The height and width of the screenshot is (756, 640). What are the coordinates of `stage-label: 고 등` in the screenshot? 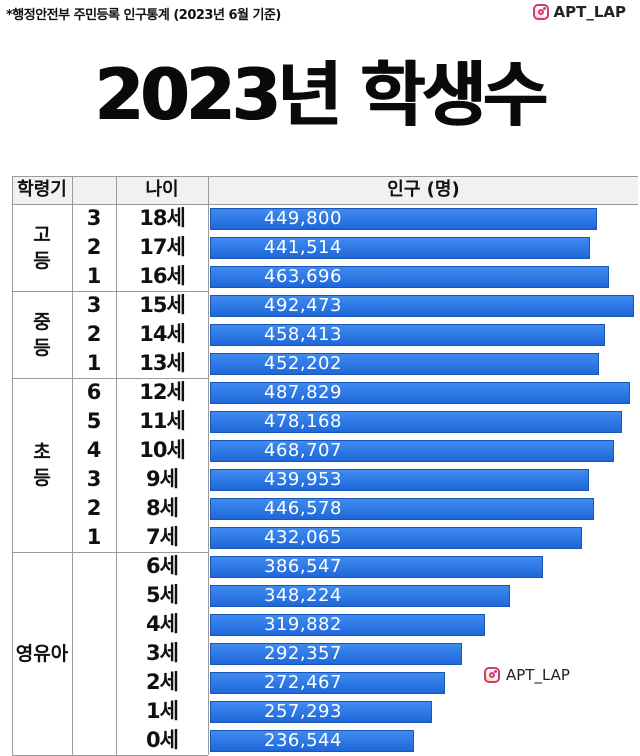 It's located at (42, 247).